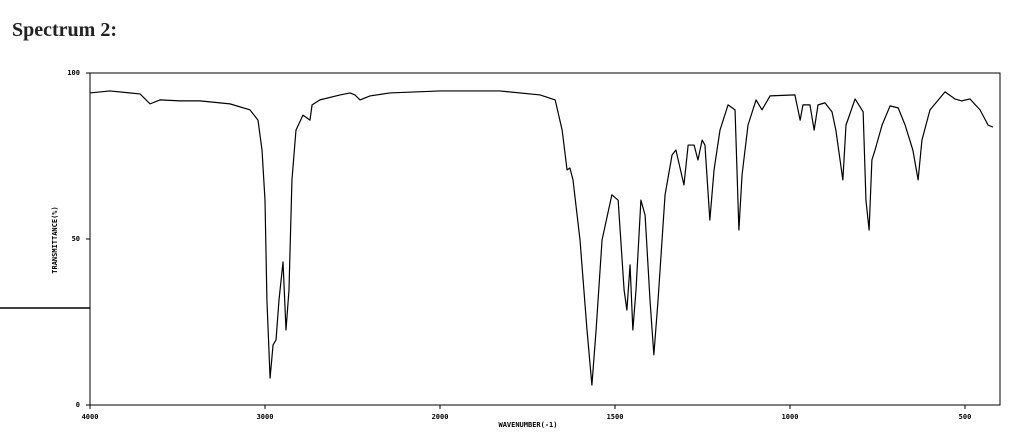 The width and height of the screenshot is (1024, 447). I want to click on x-tick-label: 3000, so click(265, 417).